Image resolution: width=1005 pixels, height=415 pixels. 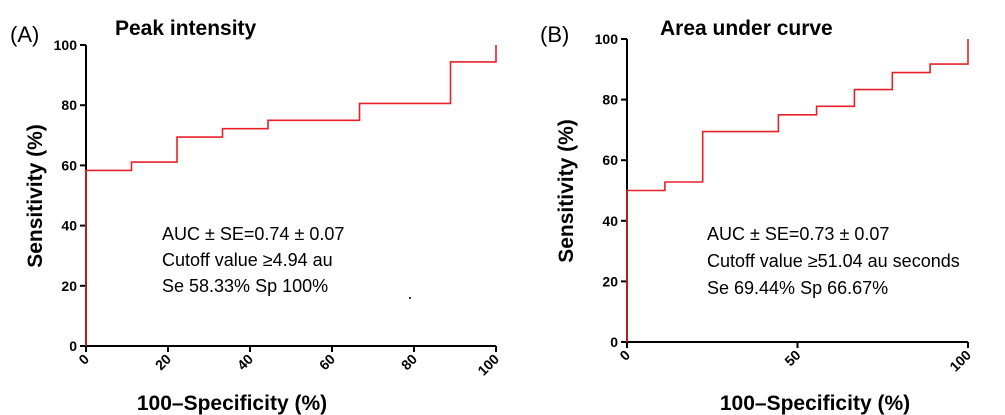 What do you see at coordinates (610, 160) in the screenshot?
I see `panel-b-y-tick-label: 60` at bounding box center [610, 160].